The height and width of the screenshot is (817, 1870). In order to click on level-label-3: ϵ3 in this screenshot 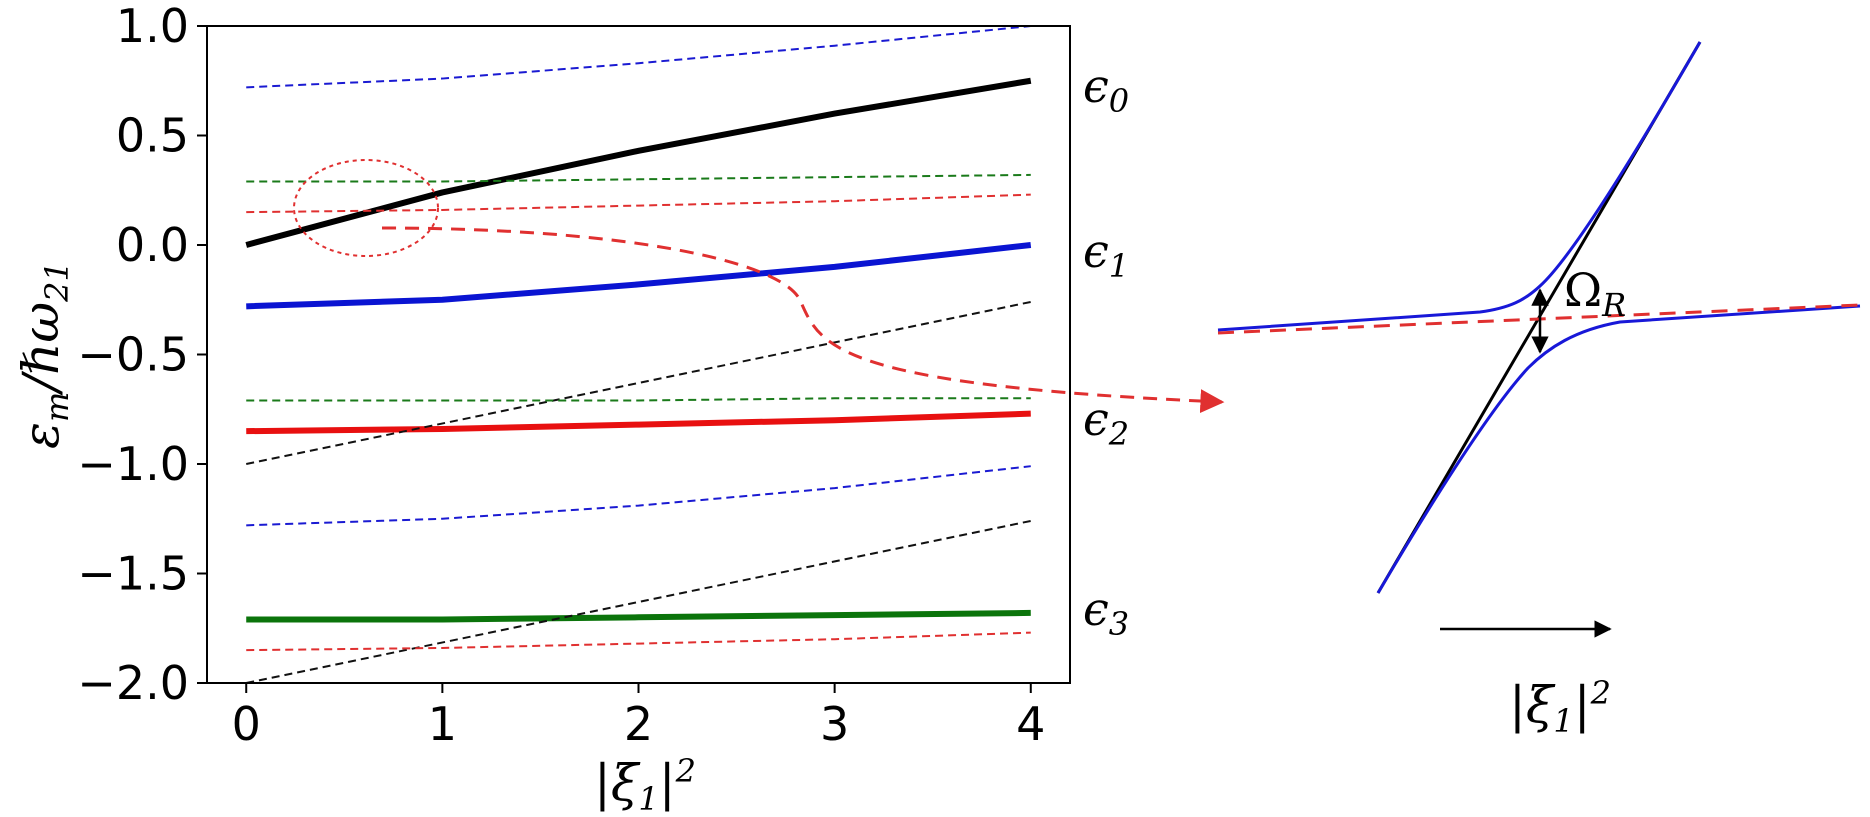, I will do `click(1106, 612)`.